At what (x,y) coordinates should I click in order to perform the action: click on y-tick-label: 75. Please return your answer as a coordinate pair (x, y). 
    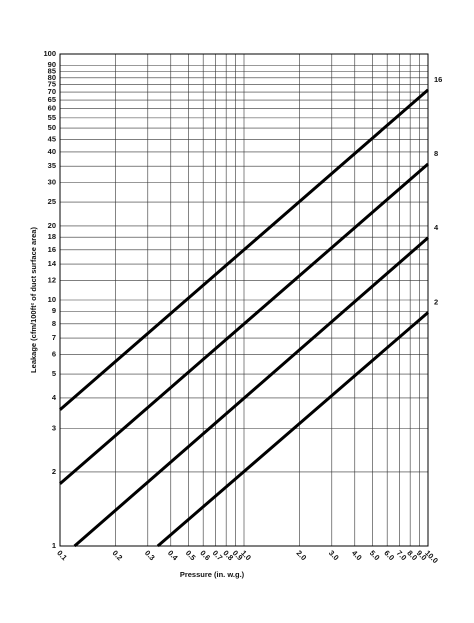
    Looking at the image, I should click on (52, 84).